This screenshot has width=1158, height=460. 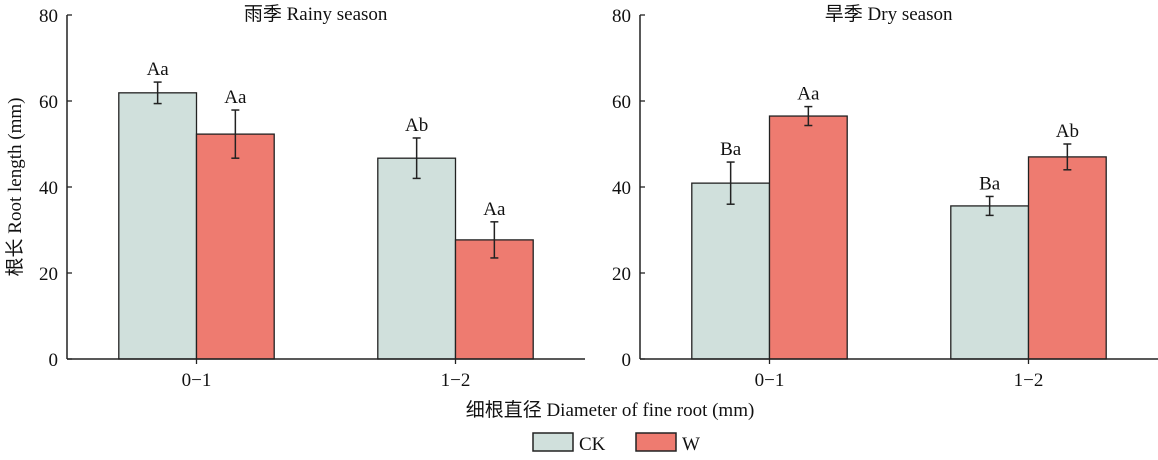 What do you see at coordinates (592, 444) in the screenshot?
I see `legend-label-ck: CK` at bounding box center [592, 444].